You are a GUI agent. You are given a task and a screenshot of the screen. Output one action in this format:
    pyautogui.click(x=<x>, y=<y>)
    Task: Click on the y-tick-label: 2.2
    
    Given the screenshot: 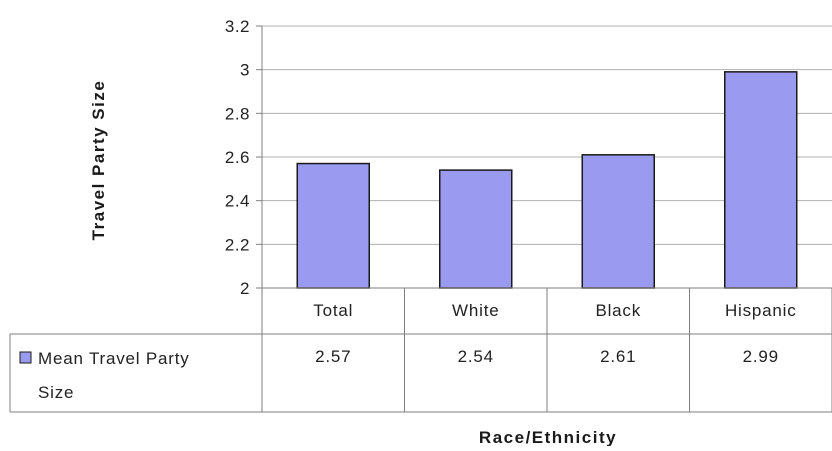 What is the action you would take?
    pyautogui.click(x=237, y=244)
    